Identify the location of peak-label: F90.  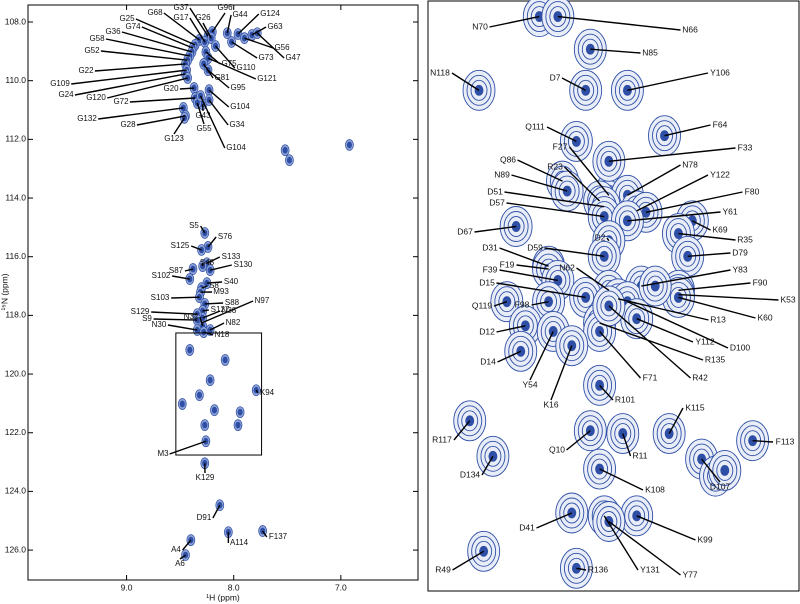
(760, 282).